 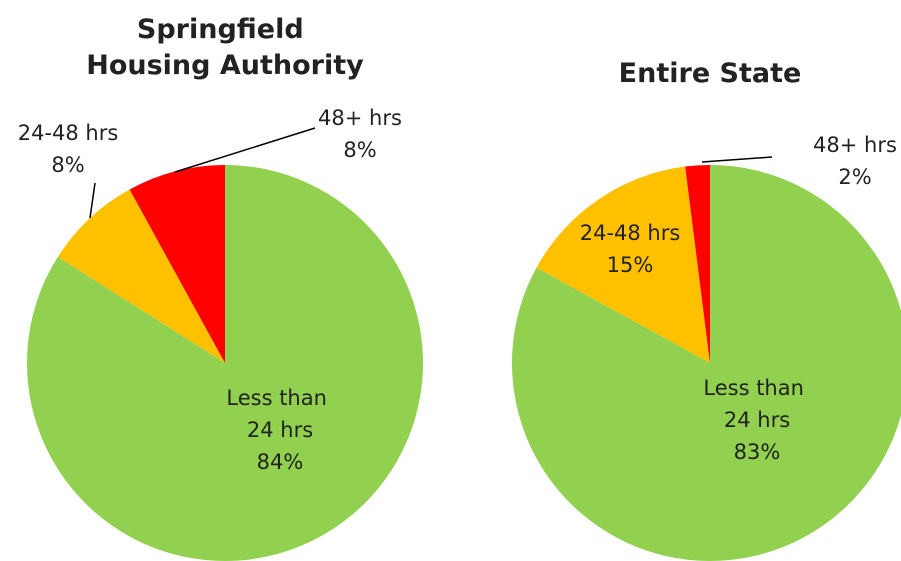 What do you see at coordinates (225, 47) in the screenshot?
I see `chart-title: Springfield Housing Authority` at bounding box center [225, 47].